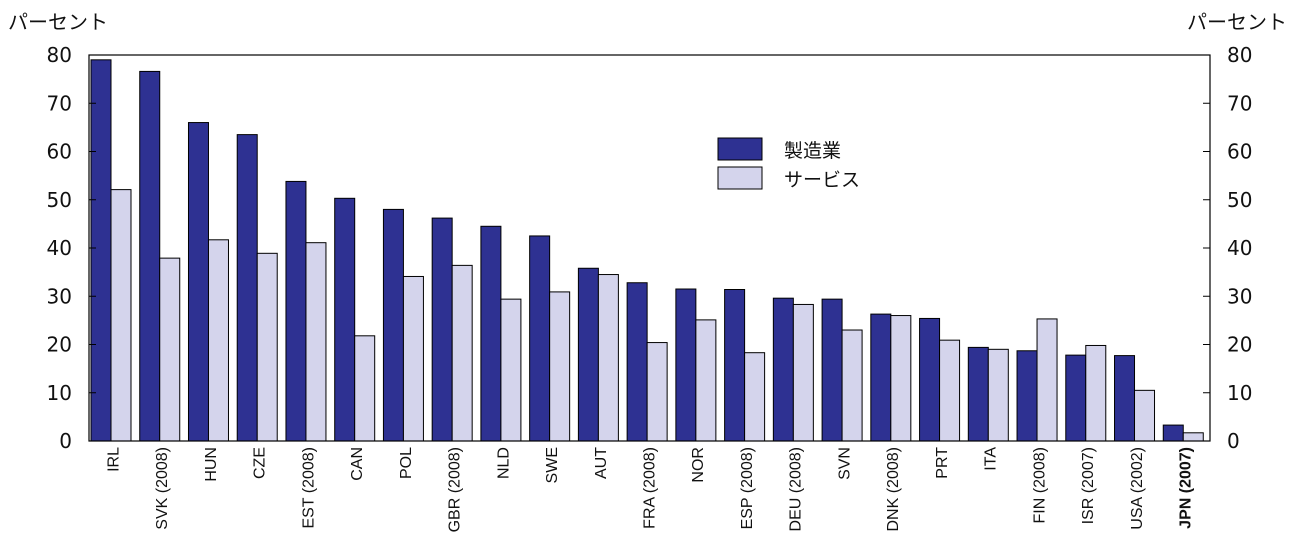 The width and height of the screenshot is (1295, 553). Describe the element at coordinates (1239, 55) in the screenshot. I see `right-tick-label-8: 80` at that location.